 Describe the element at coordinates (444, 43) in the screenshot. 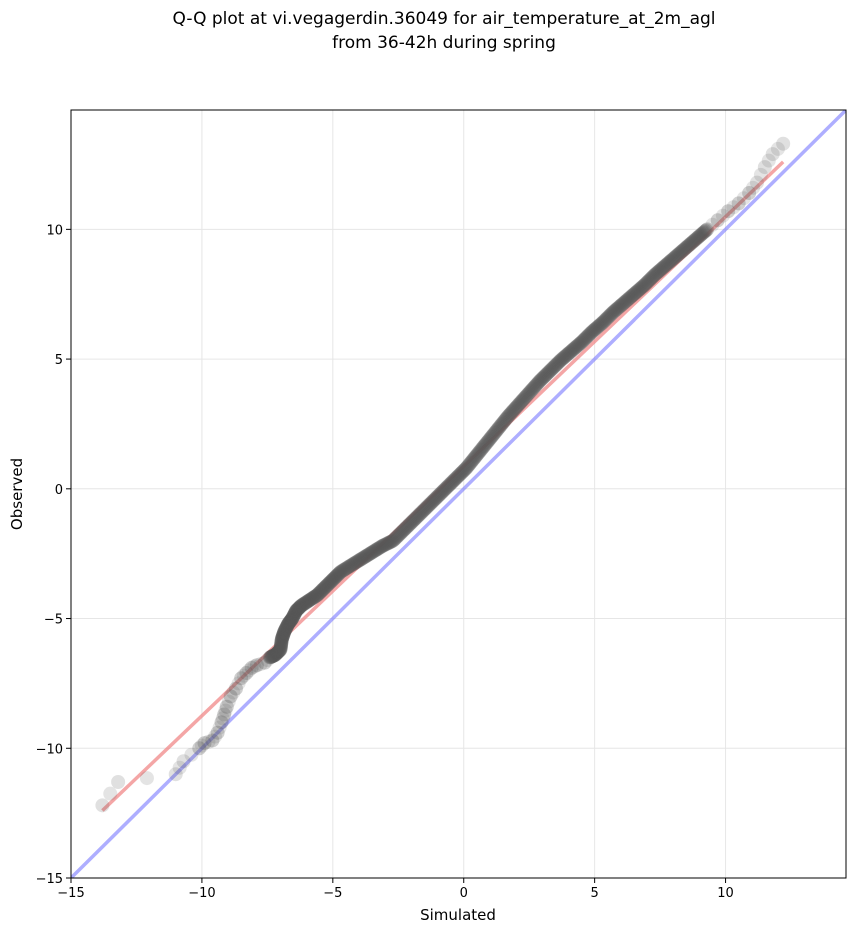

I see `chart-title-line-2: from 36-42h during spring` at that location.